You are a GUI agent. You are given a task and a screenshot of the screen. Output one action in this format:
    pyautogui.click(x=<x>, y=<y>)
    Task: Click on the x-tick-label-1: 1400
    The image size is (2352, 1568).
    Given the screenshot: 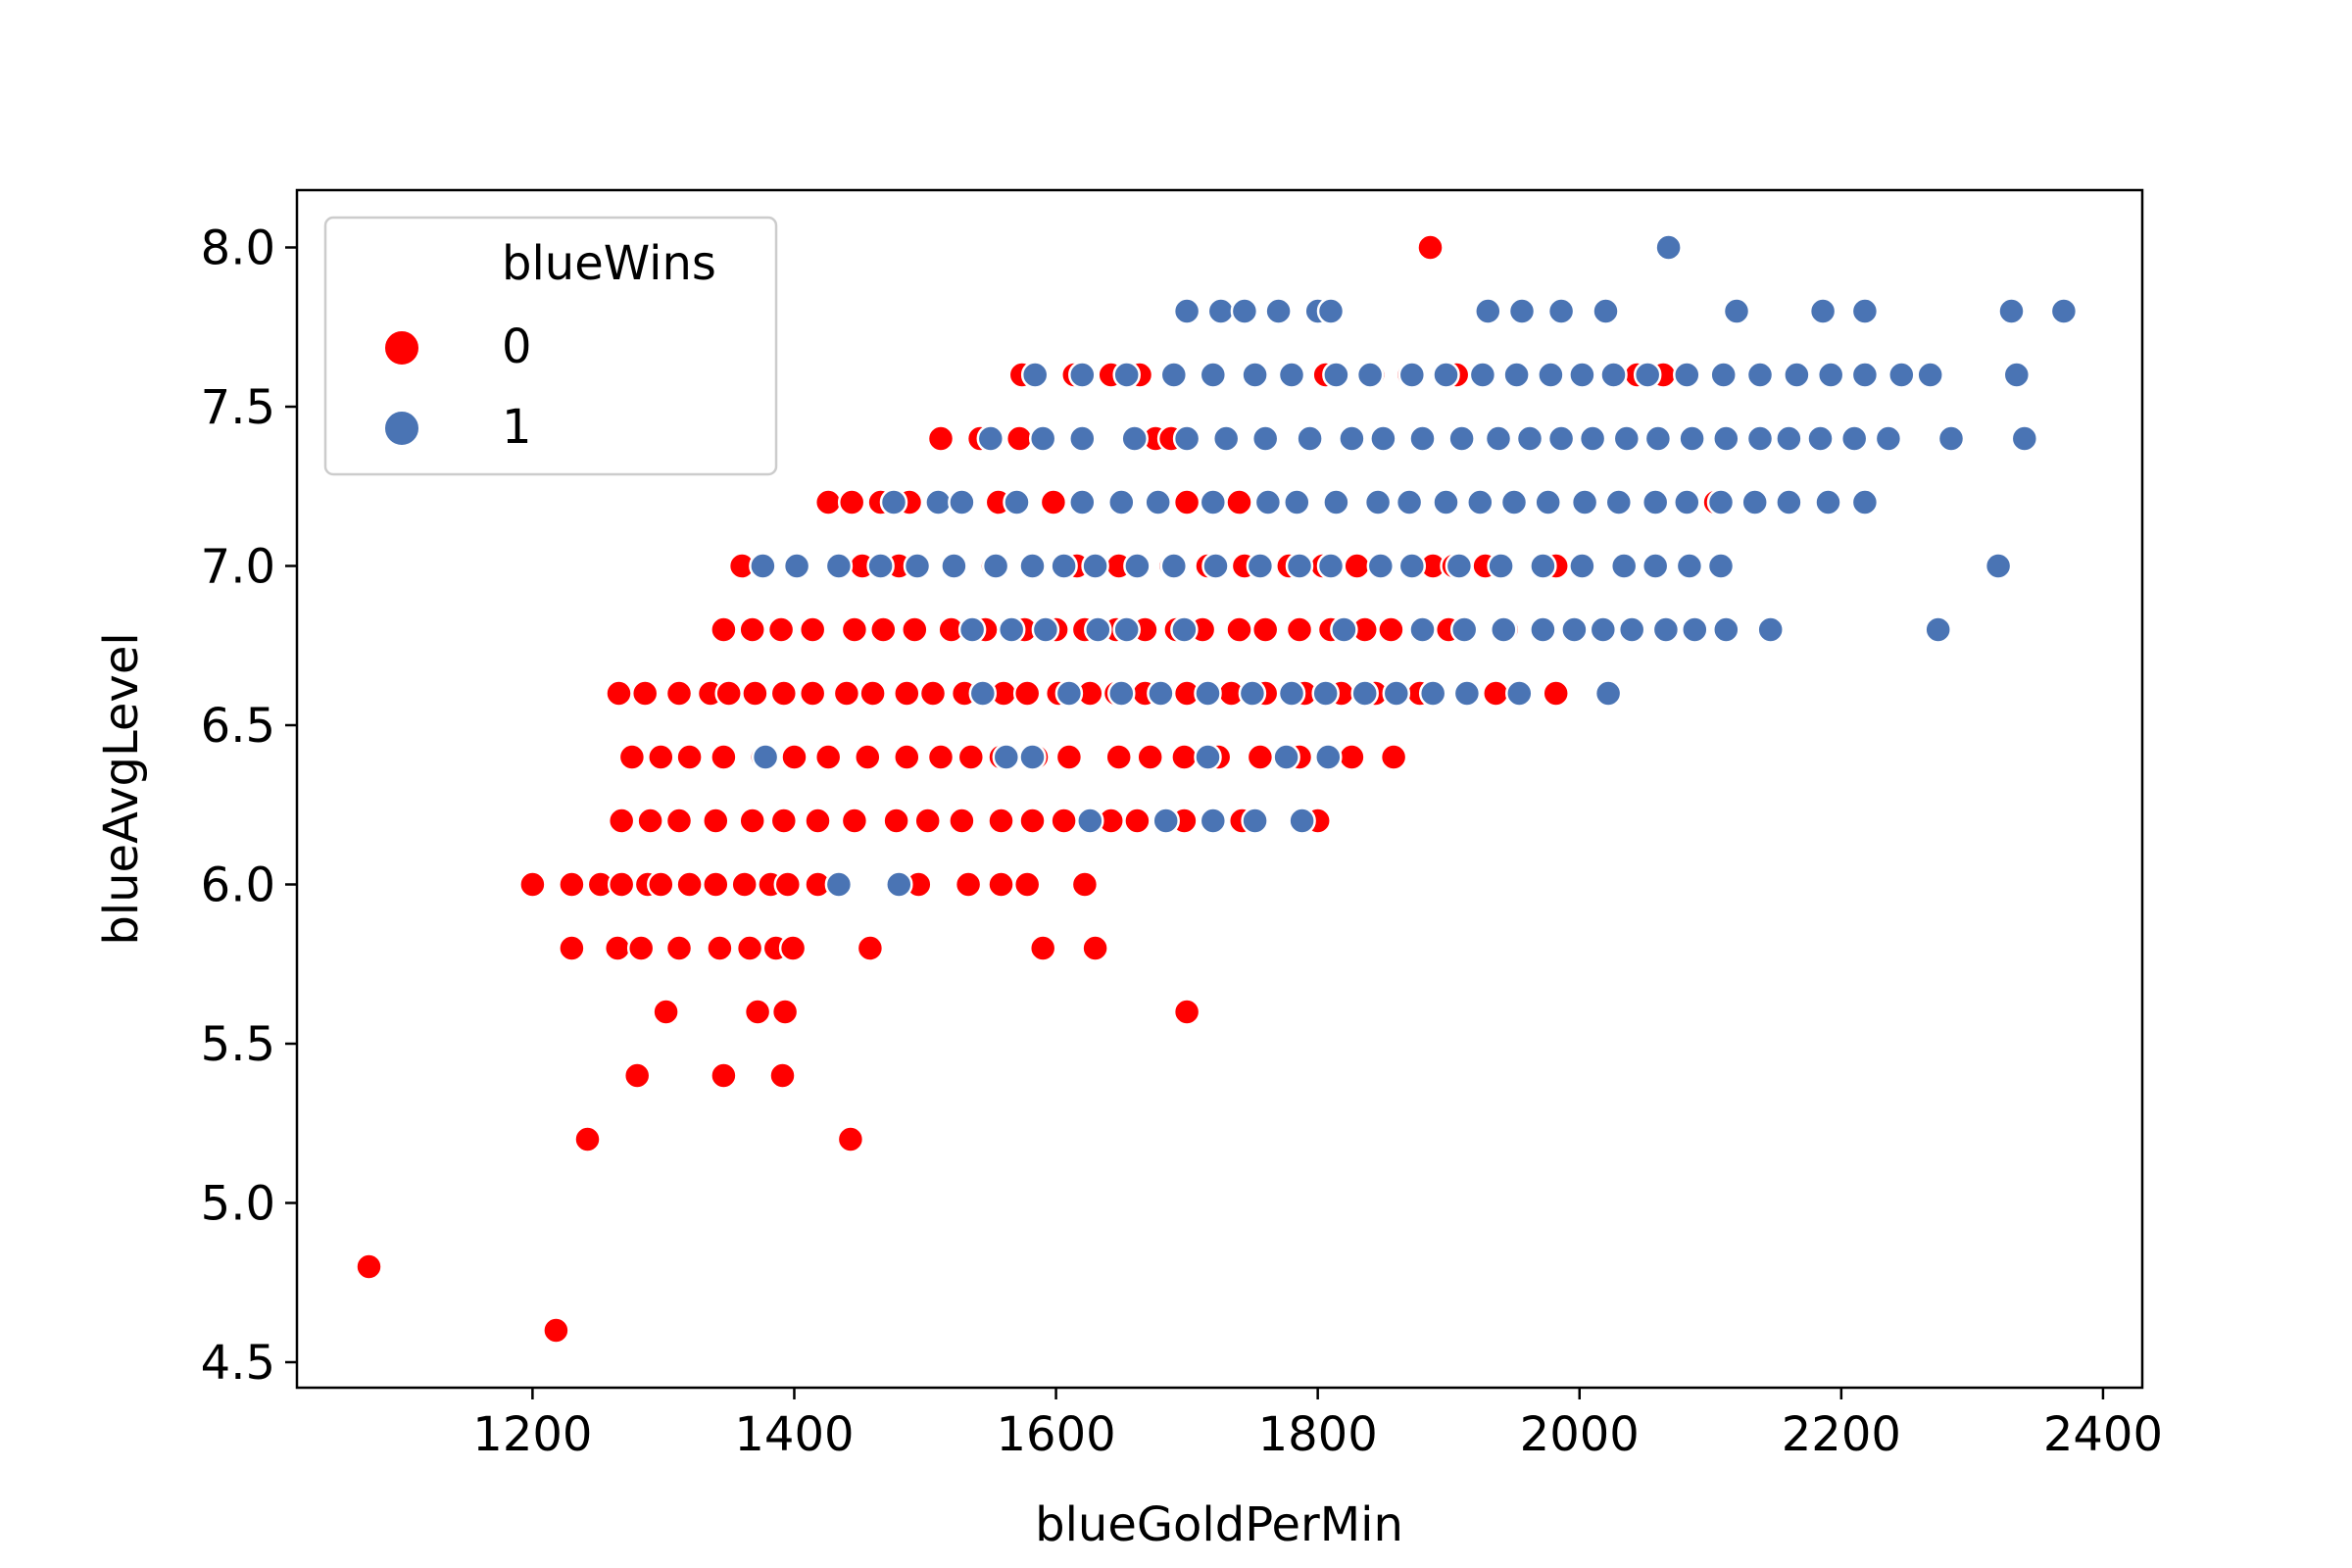 What is the action you would take?
    pyautogui.click(x=794, y=1434)
    